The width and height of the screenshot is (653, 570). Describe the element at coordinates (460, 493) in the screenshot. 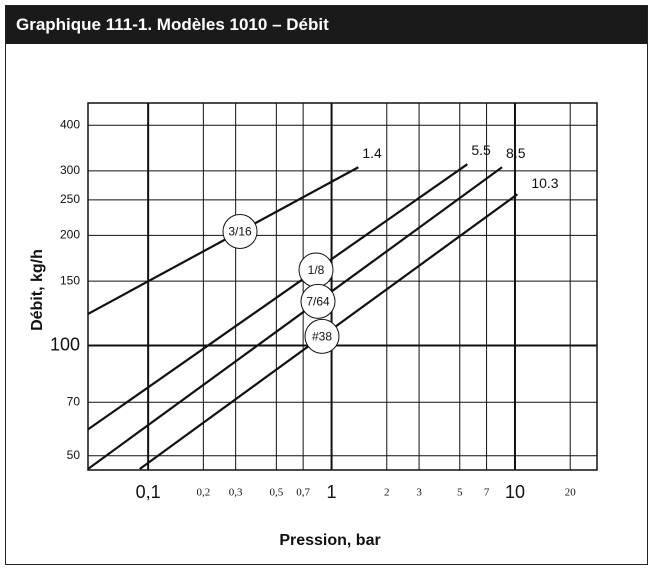

I see `x-tick-label: 5` at that location.